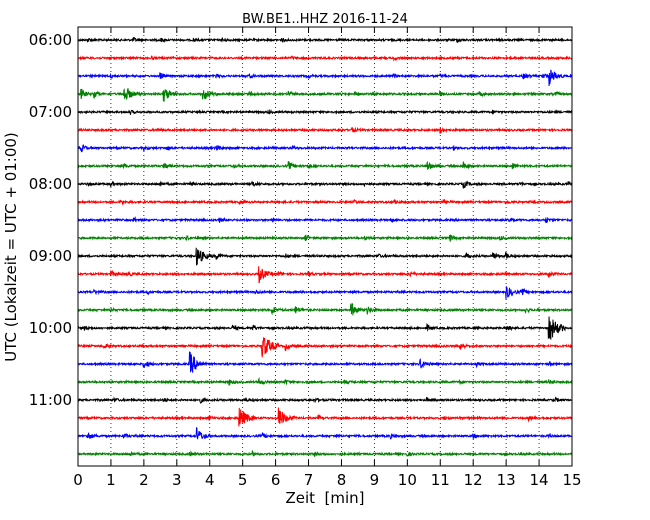 The image size is (650, 520). I want to click on x-tick-label-7: 7, so click(309, 480).